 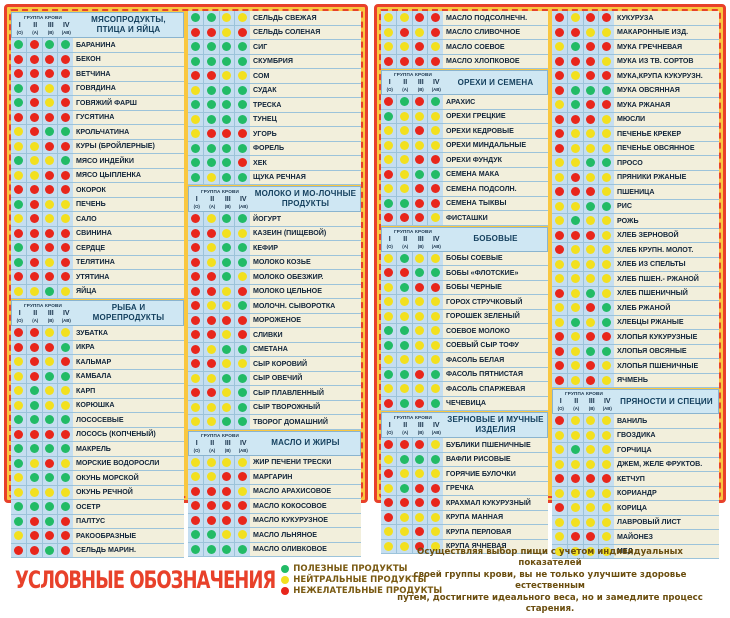 I want to click on food-row: ПЕЧЕНЬ, so click(x=97, y=204).